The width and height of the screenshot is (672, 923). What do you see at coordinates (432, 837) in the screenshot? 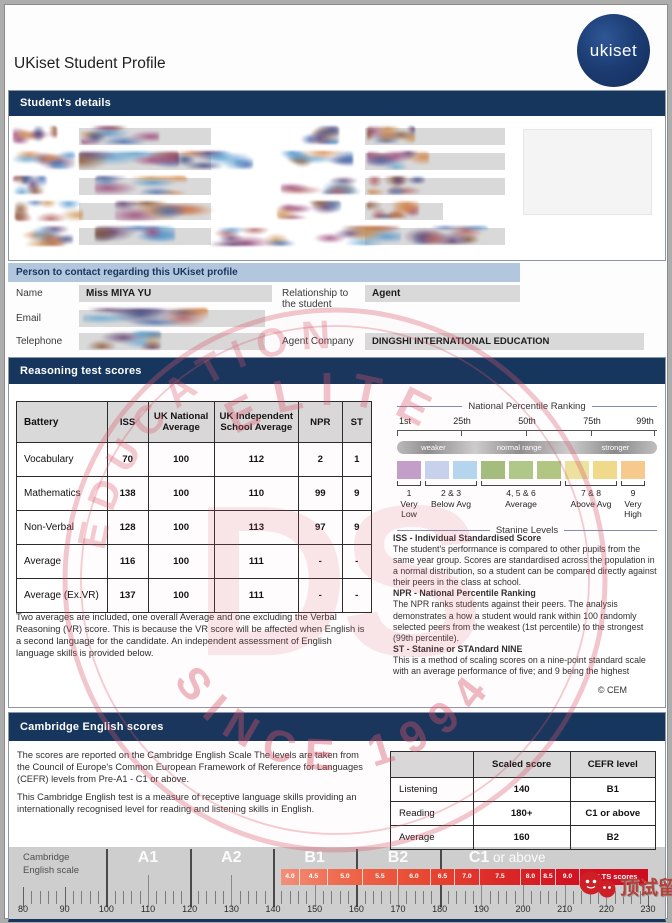
I see `skill-name-cell: Average` at bounding box center [432, 837].